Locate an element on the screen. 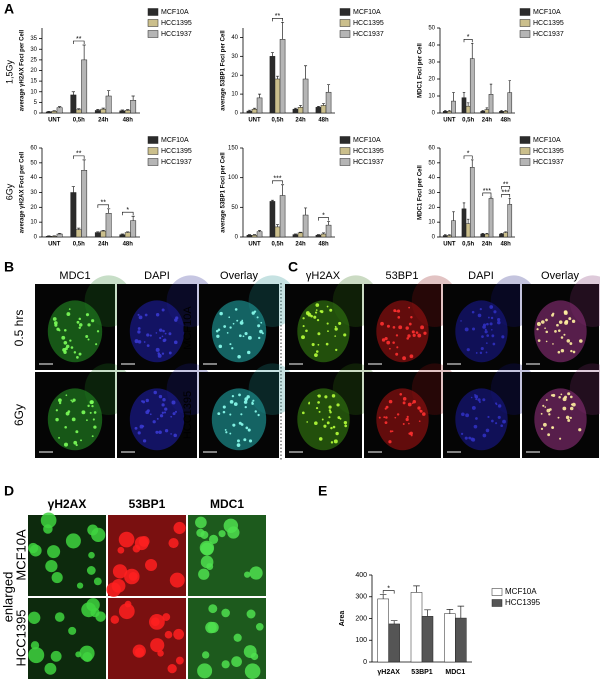  cell-line-label: HCC1395 is located at coordinates (188, 415).